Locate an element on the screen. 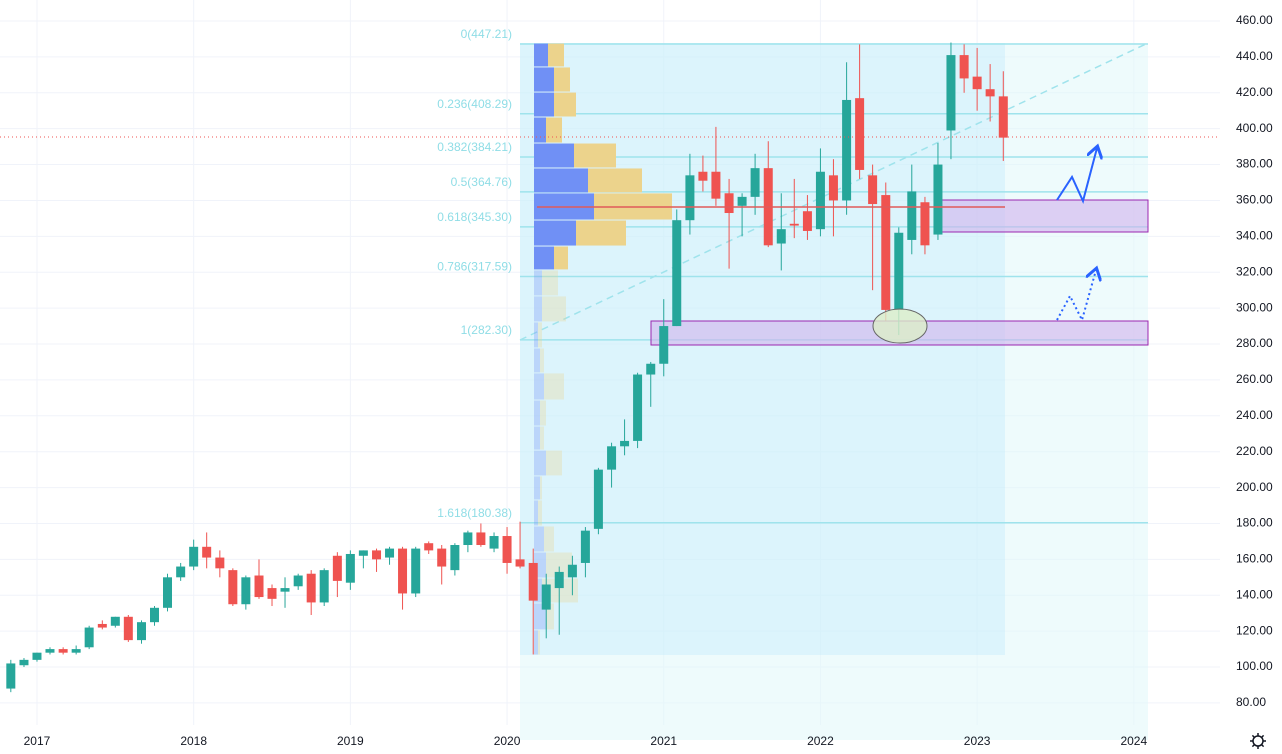 Image resolution: width=1282 pixels, height=754 pixels. y-tick-label: 380.00 is located at coordinates (1254, 164).